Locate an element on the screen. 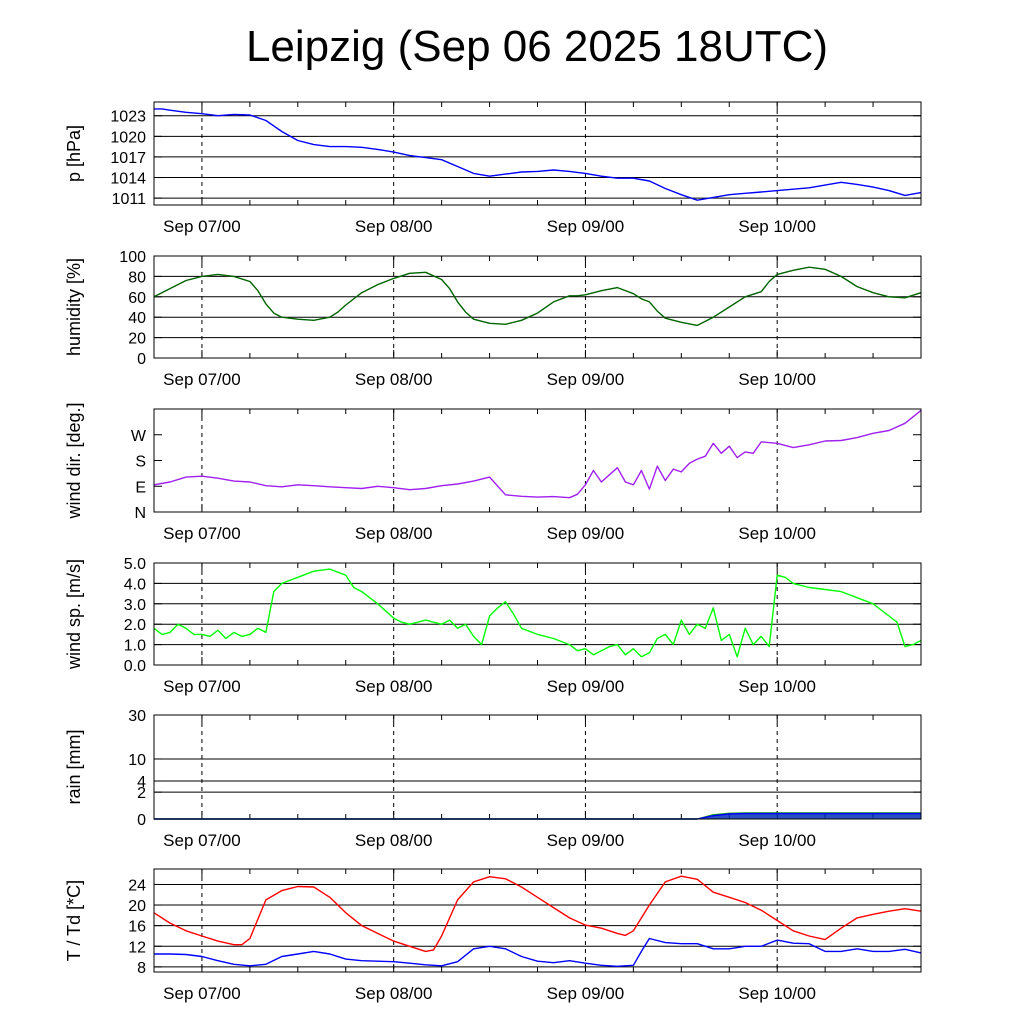 The image size is (1024, 1024). y-tick-label: 12 is located at coordinates (137, 947).